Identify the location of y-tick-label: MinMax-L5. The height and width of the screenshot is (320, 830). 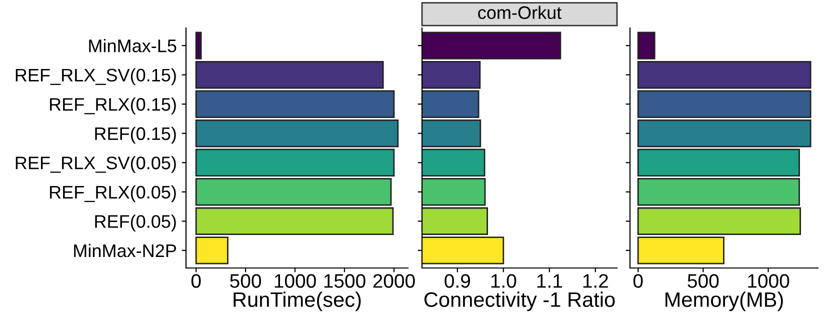
(132, 45).